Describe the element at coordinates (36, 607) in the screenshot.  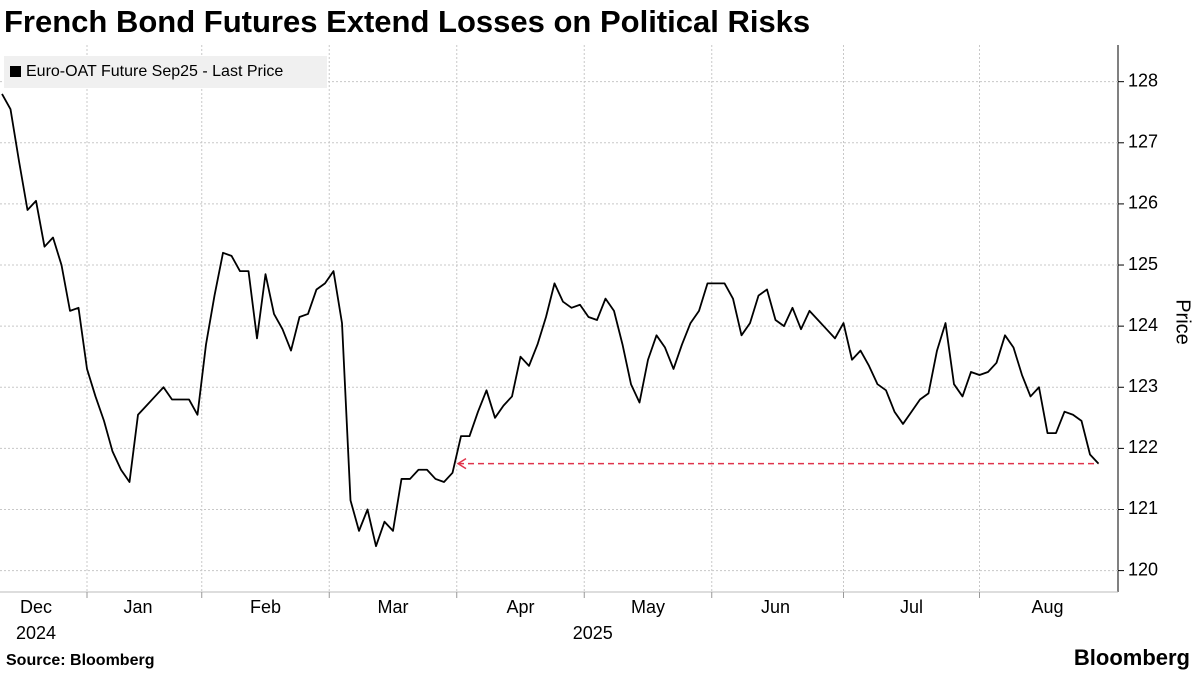
I see `x-tick-label: Dec` at that location.